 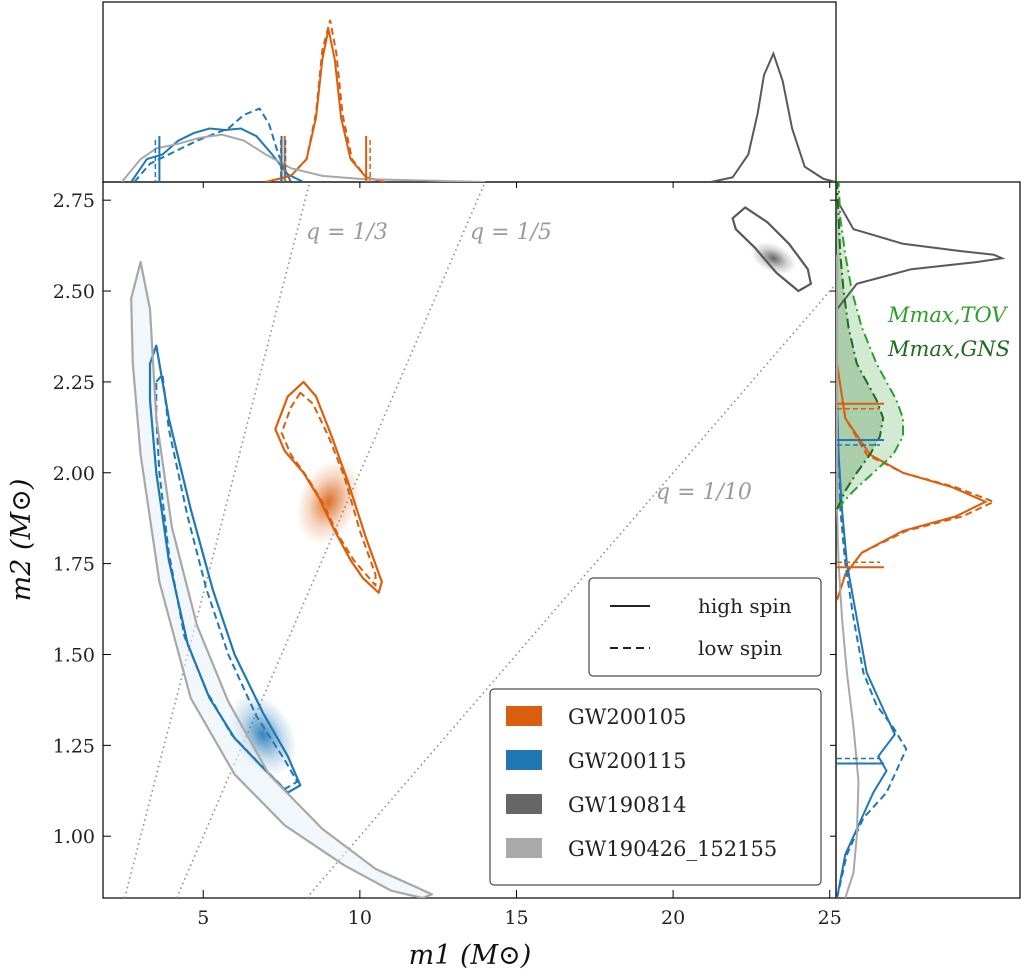 What do you see at coordinates (74, 383) in the screenshot?
I see `y-tick-label: 2.25` at bounding box center [74, 383].